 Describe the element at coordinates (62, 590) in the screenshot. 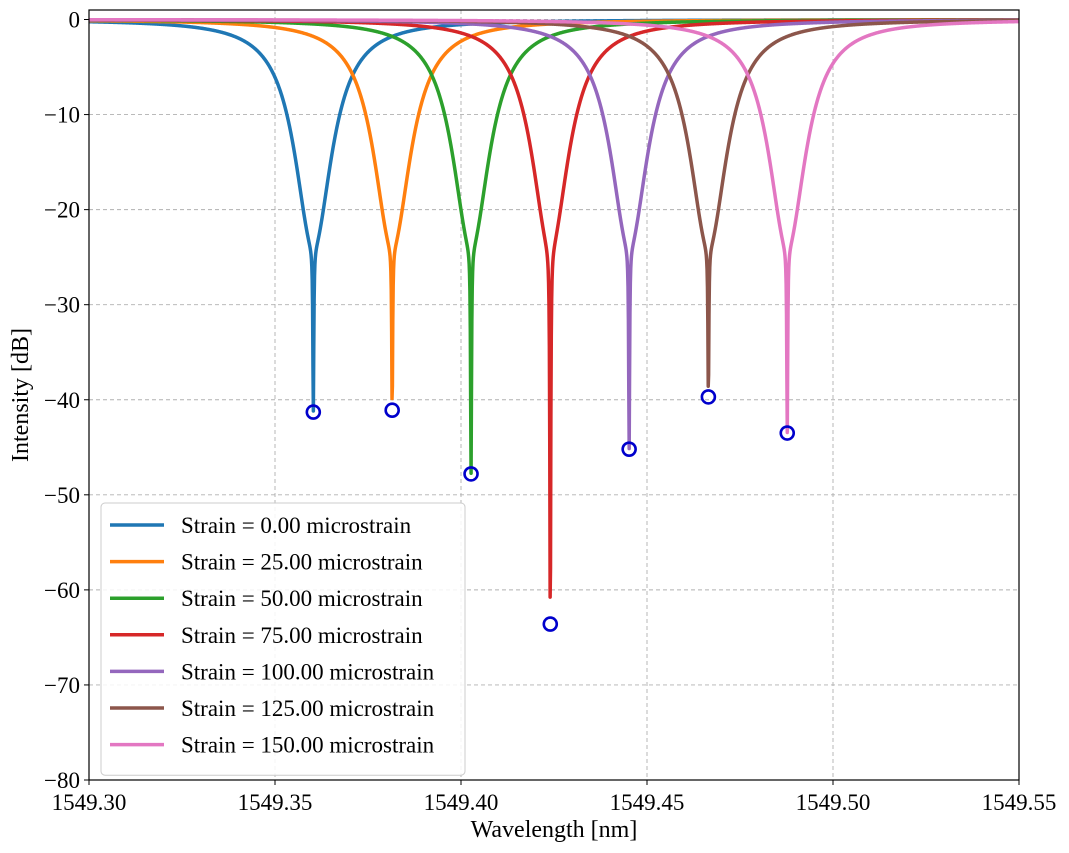

I see `y-tick-label: −60` at that location.